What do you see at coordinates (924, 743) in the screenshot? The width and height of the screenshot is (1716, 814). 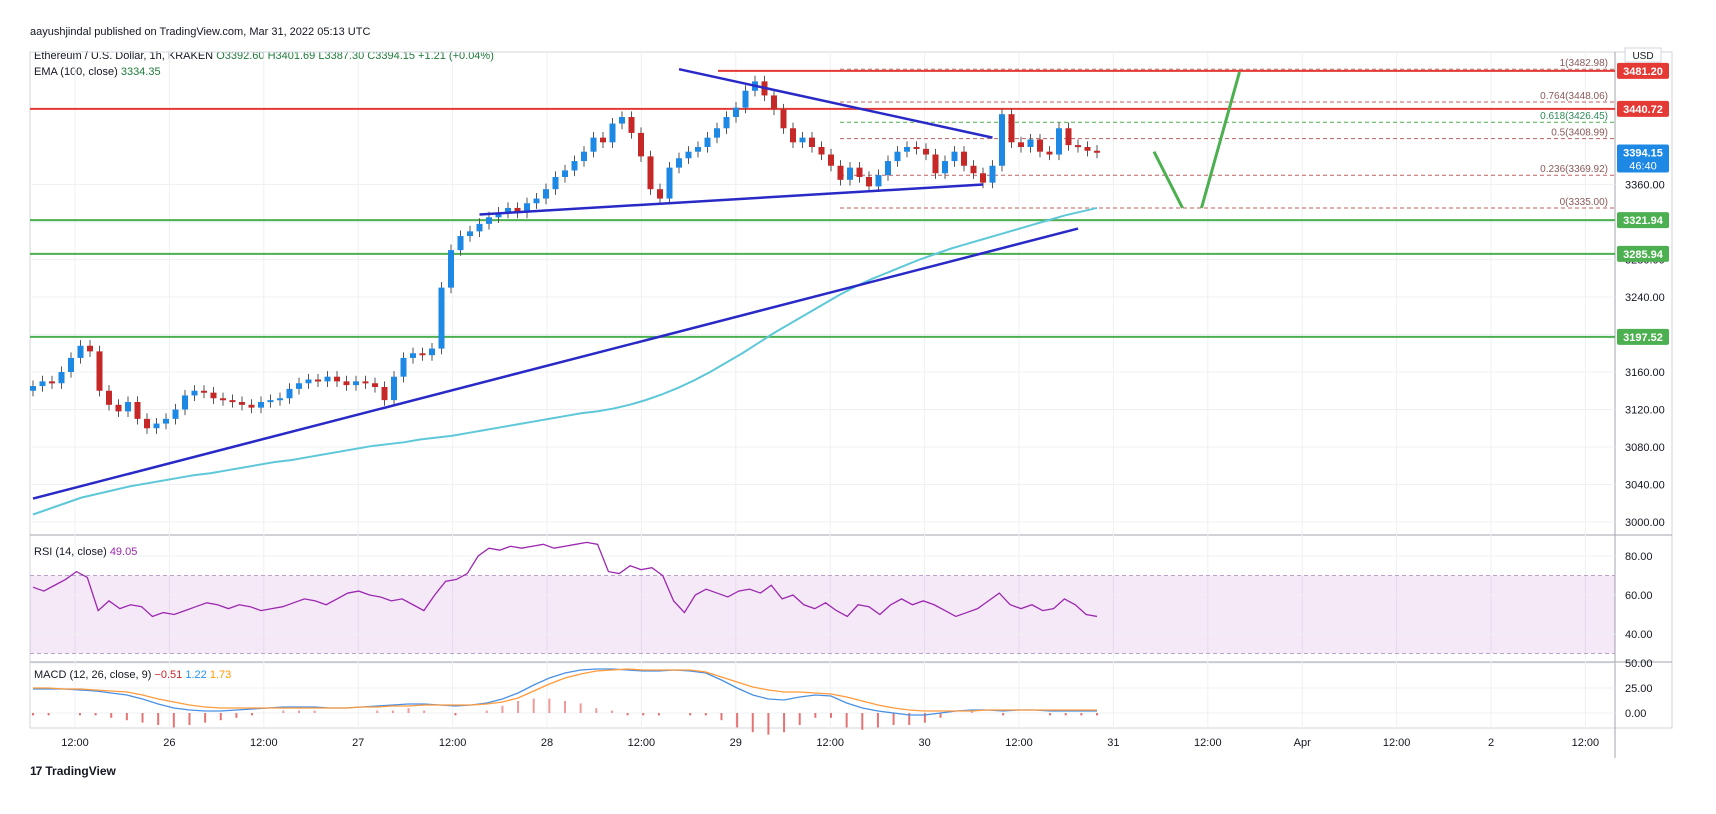 I see `x-tick-label: 30` at bounding box center [924, 743].